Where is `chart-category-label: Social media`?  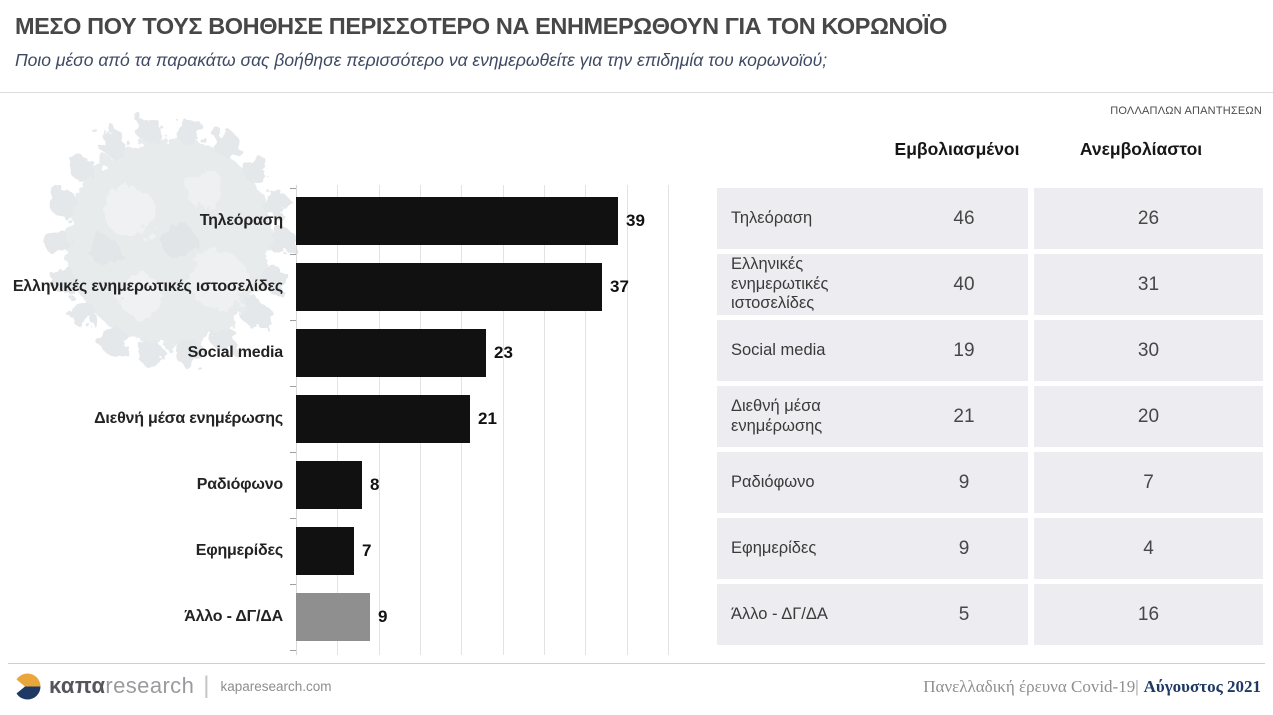 chart-category-label: Social media is located at coordinates (235, 352).